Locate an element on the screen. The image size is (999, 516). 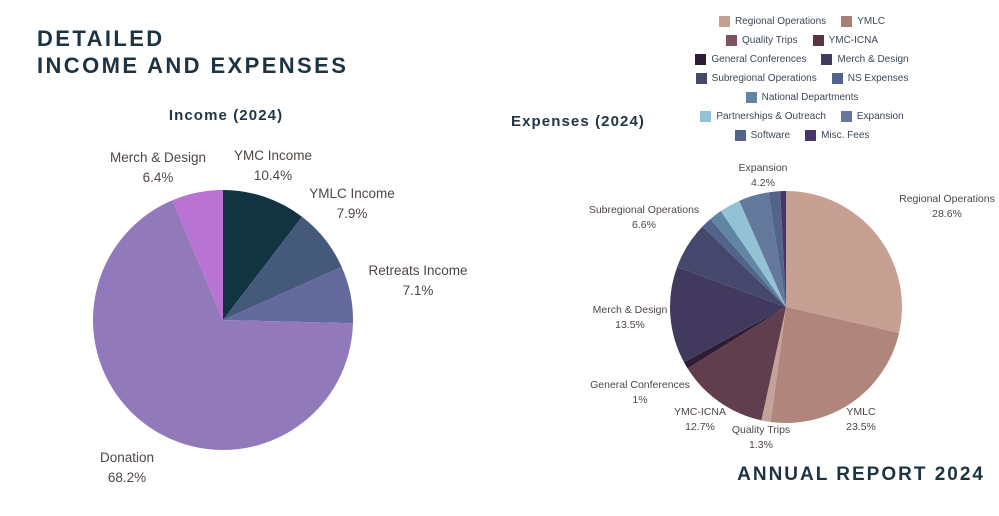
legend-item-label: National Departments is located at coordinates (810, 97).